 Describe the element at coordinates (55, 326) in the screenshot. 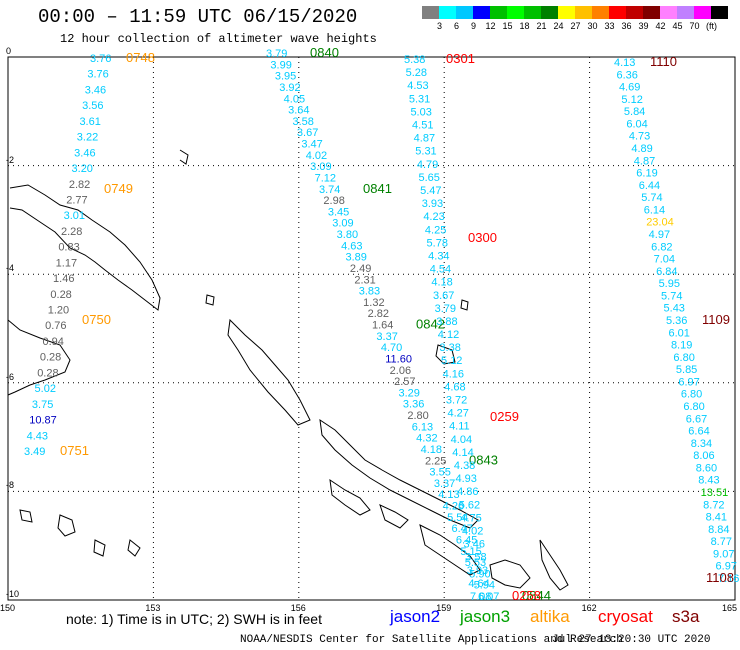

I see `wave-height-value: 0.76` at that location.